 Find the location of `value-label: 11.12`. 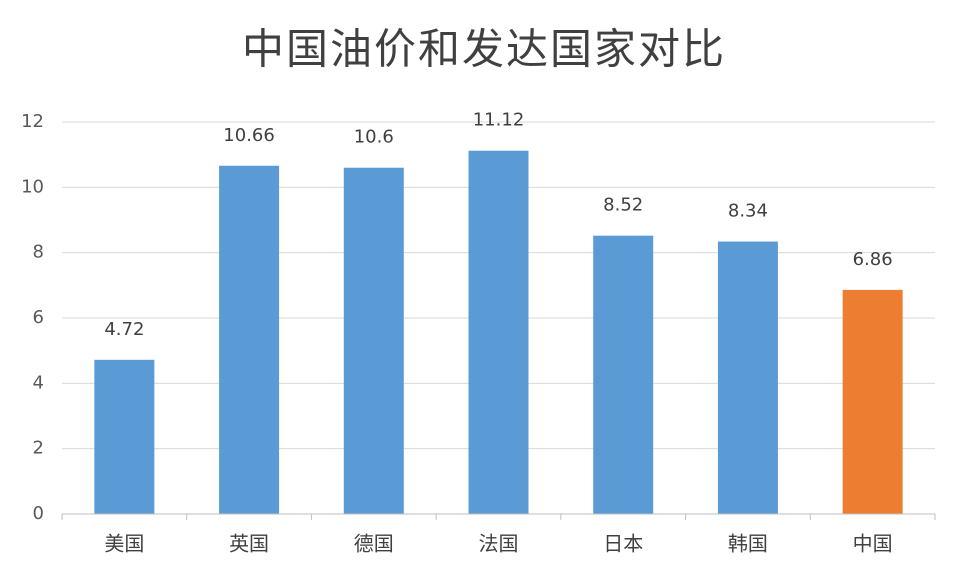

value-label: 11.12 is located at coordinates (499, 120).